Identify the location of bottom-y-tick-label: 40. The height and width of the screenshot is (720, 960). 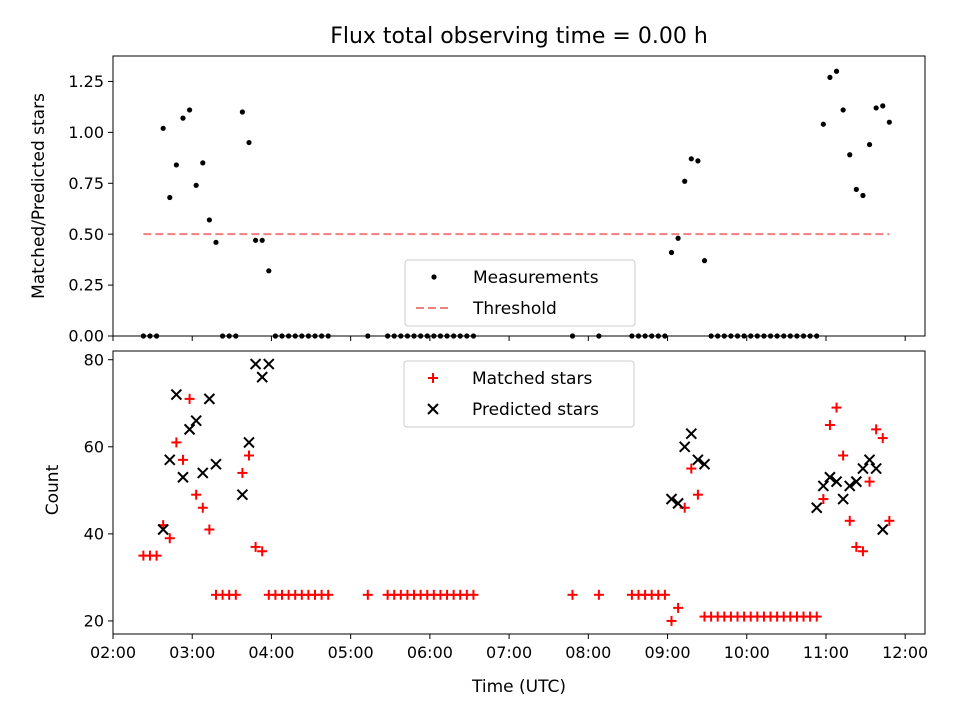
(94, 533).